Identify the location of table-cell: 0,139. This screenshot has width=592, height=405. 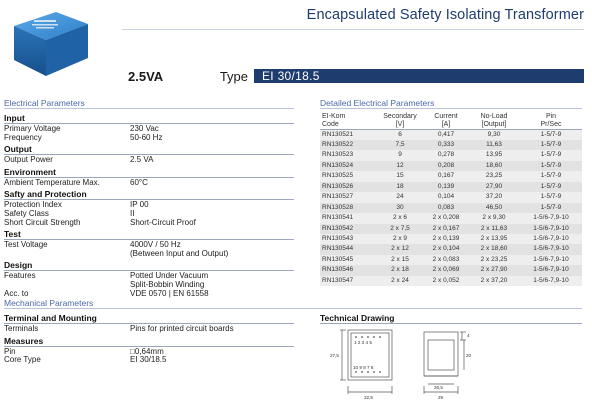
(446, 187).